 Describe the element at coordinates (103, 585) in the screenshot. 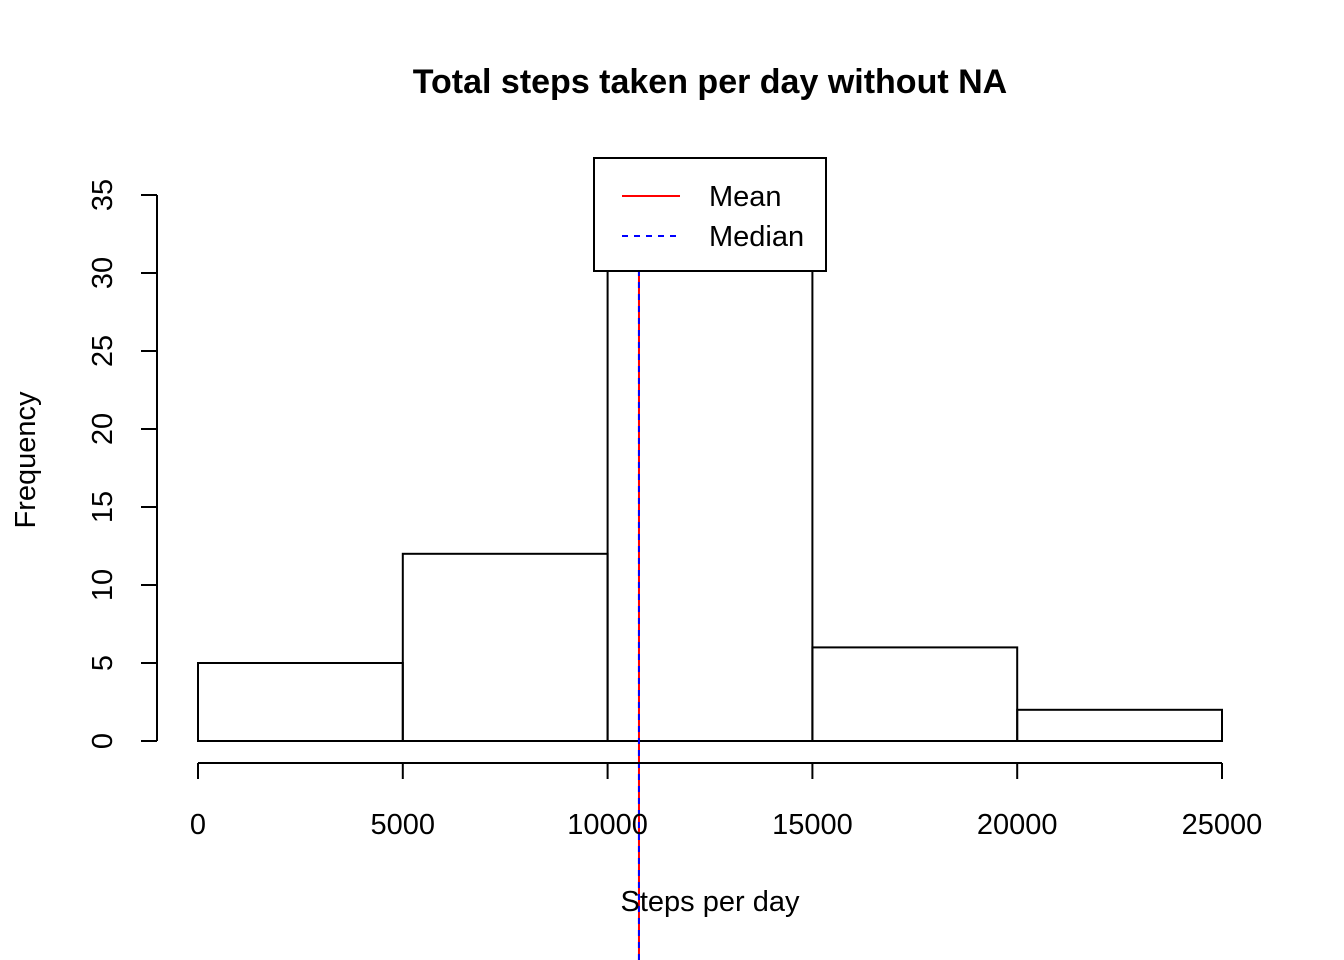

I see `y-tick-label-2: 10` at that location.